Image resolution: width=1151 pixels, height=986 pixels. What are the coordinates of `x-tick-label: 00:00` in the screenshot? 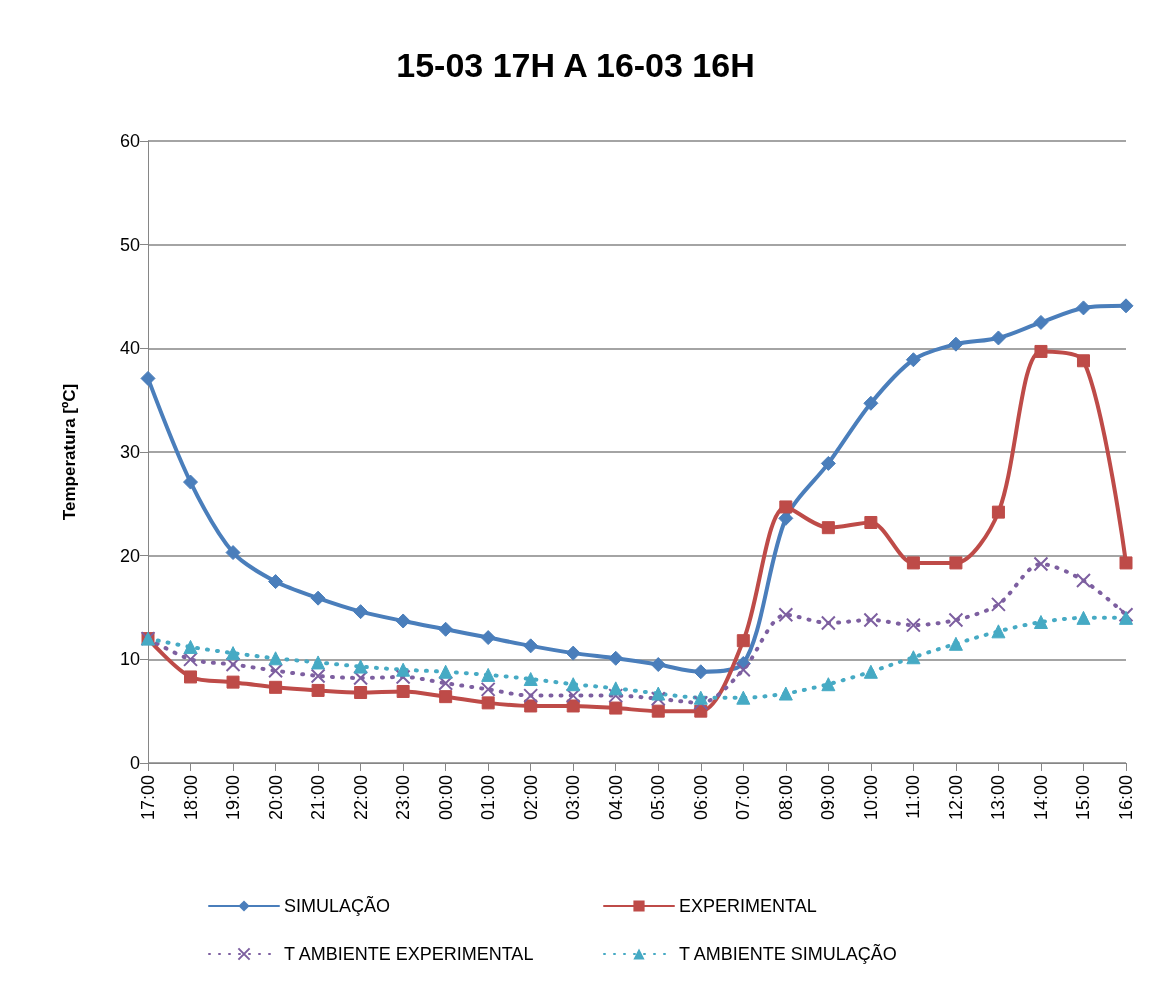 It's located at (445, 798).